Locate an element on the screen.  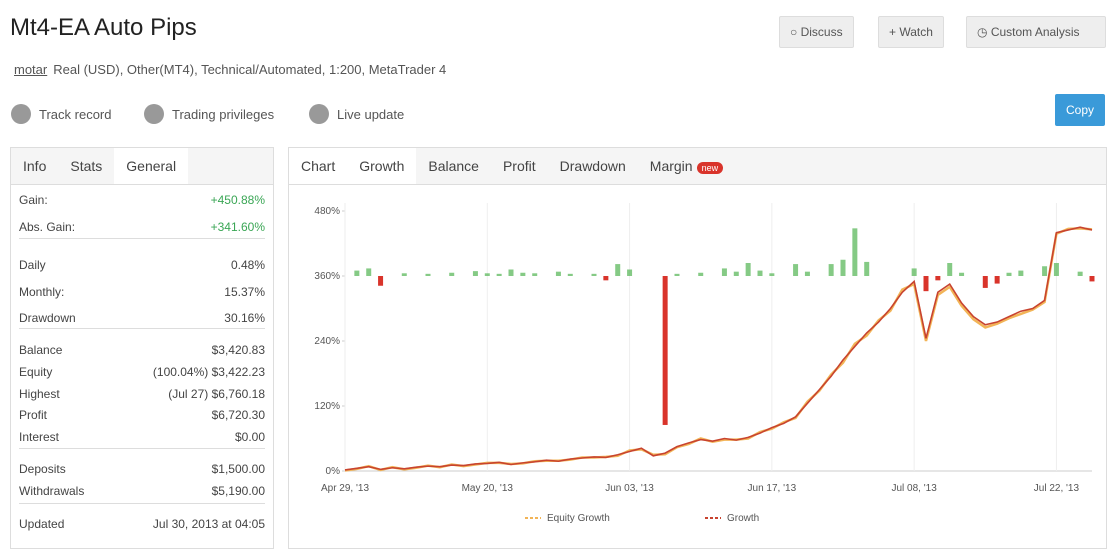
tabs: Info Stats General is located at coordinates (142, 166).